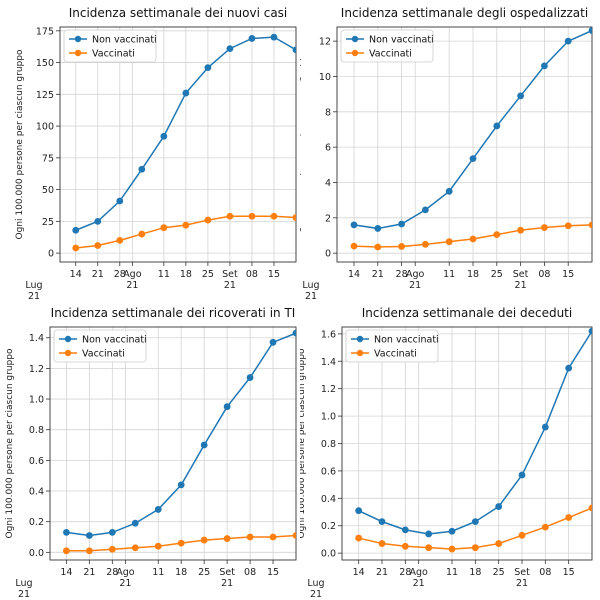 The width and height of the screenshot is (600, 600). I want to click on nuovi-casi-xtick-5: 18, so click(186, 274).